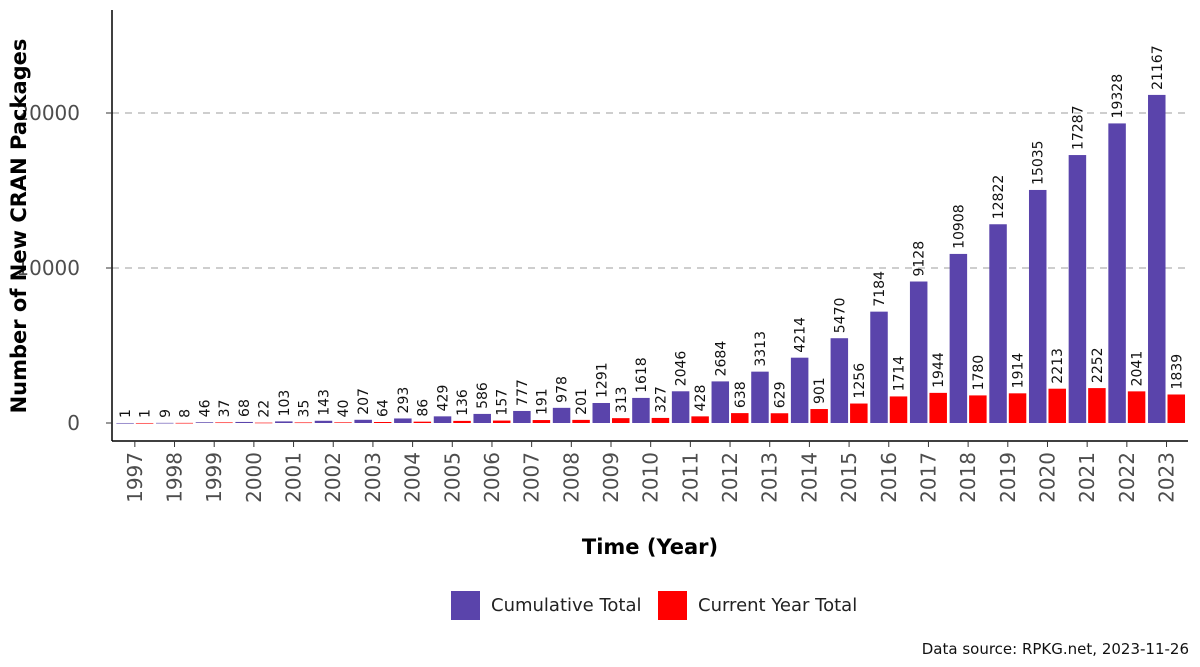  I want to click on bar-current-year-2012, so click(740, 418).